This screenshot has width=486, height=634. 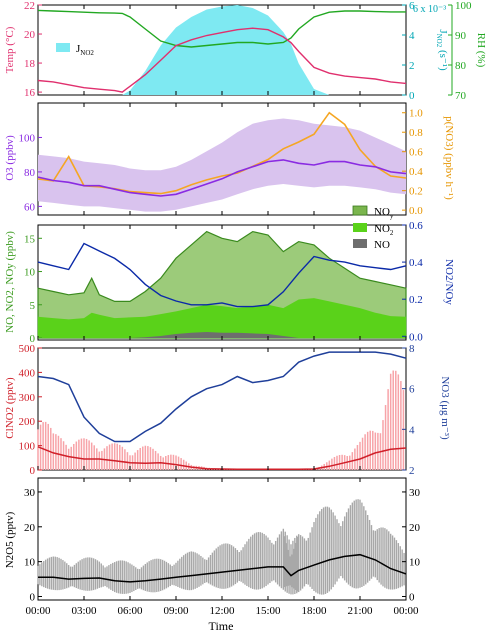 I want to click on no-area, so click(x=222, y=335).